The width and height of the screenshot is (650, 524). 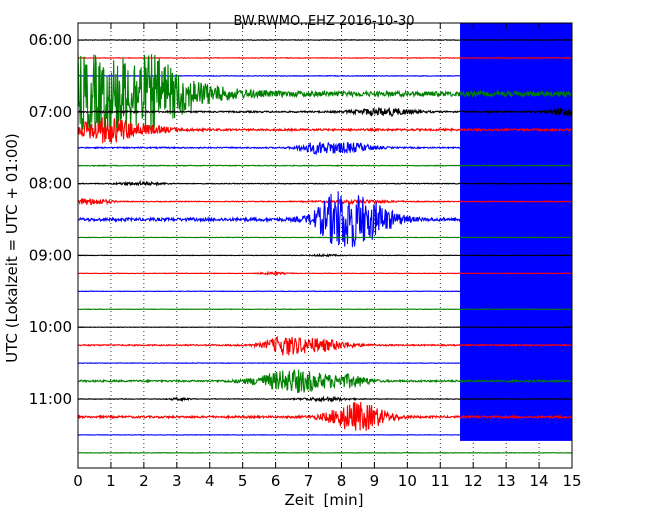 What do you see at coordinates (323, 21) in the screenshot?
I see `chart-title: BW.RWMO..EHZ 2016-10-30` at bounding box center [323, 21].